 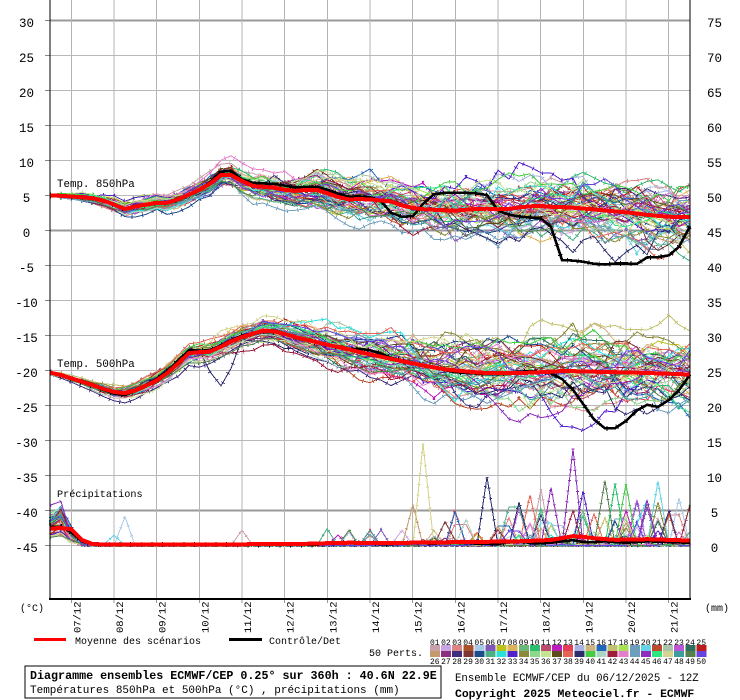 I want to click on svg-text: 18/12, so click(x=548, y=617).